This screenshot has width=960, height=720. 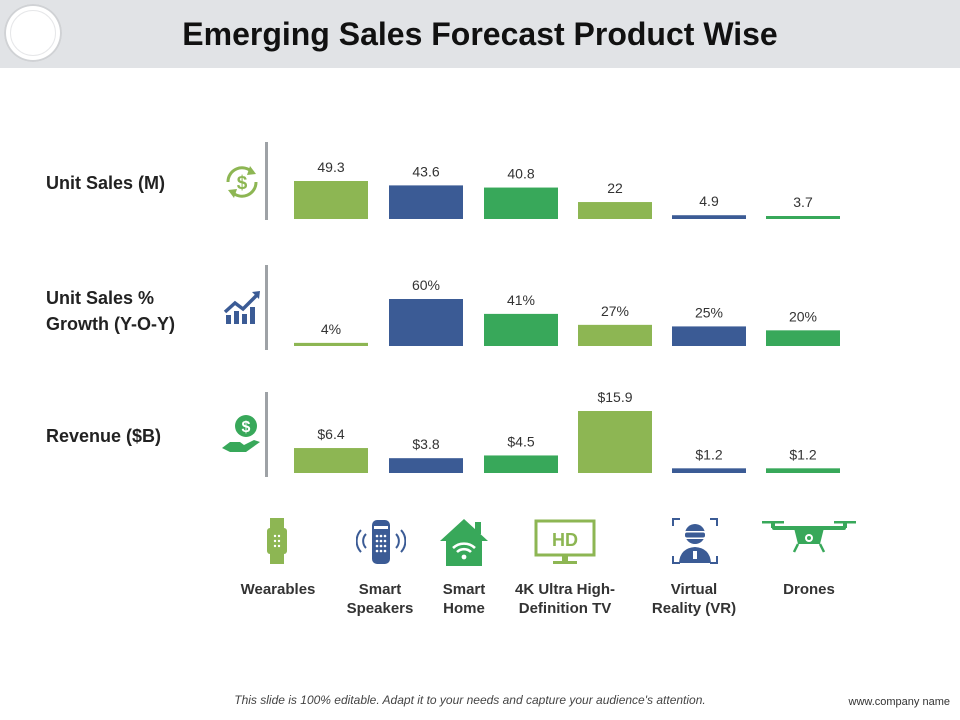 What do you see at coordinates (809, 537) in the screenshot?
I see `drone-icon` at bounding box center [809, 537].